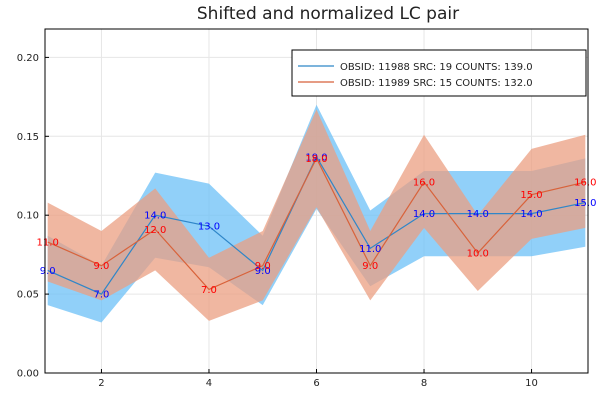 Image resolution: width=600 pixels, height=400 pixels. Describe the element at coordinates (209, 383) in the screenshot. I see `x-tick-label: 4` at that location.